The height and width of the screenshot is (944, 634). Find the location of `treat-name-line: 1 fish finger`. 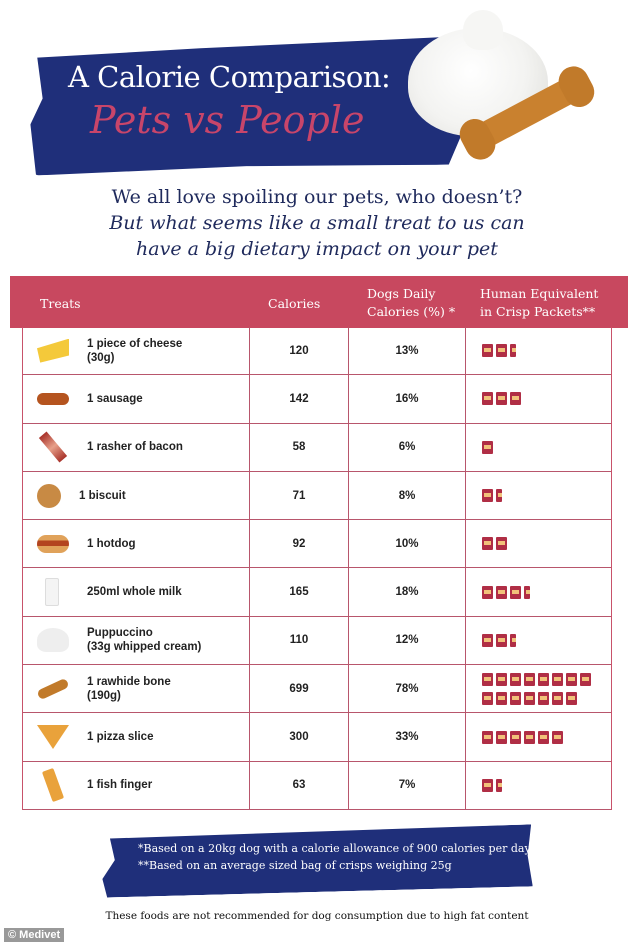

treat-name-line: 1 fish finger is located at coordinates (120, 785).